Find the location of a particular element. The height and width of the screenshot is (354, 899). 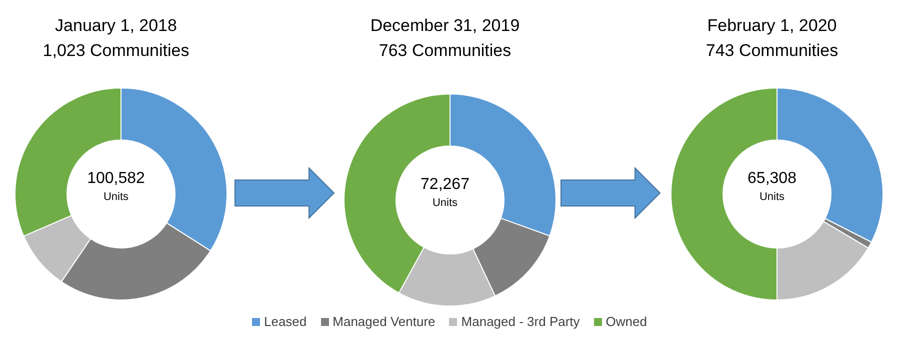

legend-label: Leased is located at coordinates (284, 321).